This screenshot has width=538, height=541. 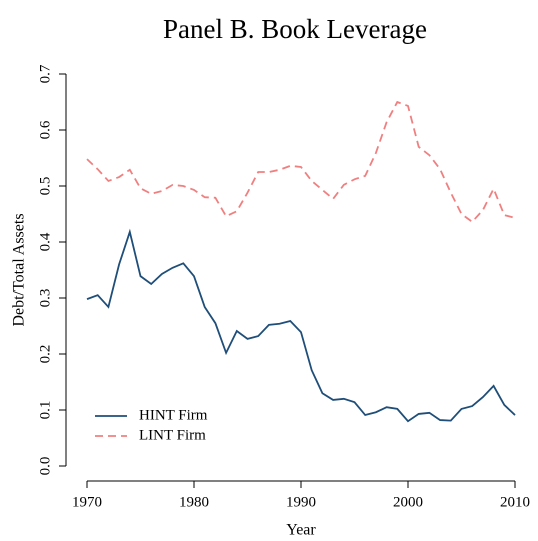 I want to click on x-tick-label: 1980, so click(x=194, y=502).